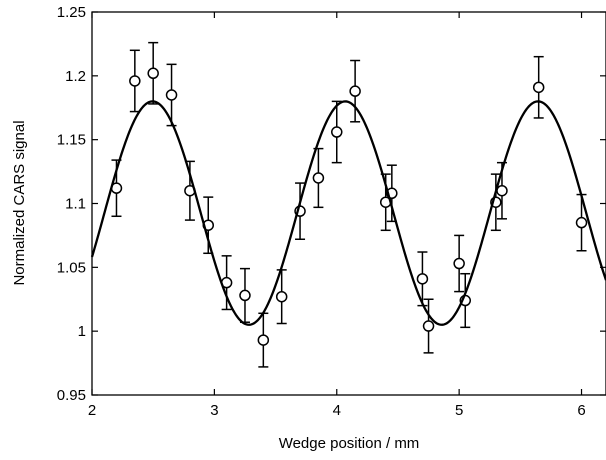  I want to click on x-tick-label: 3, so click(214, 410).